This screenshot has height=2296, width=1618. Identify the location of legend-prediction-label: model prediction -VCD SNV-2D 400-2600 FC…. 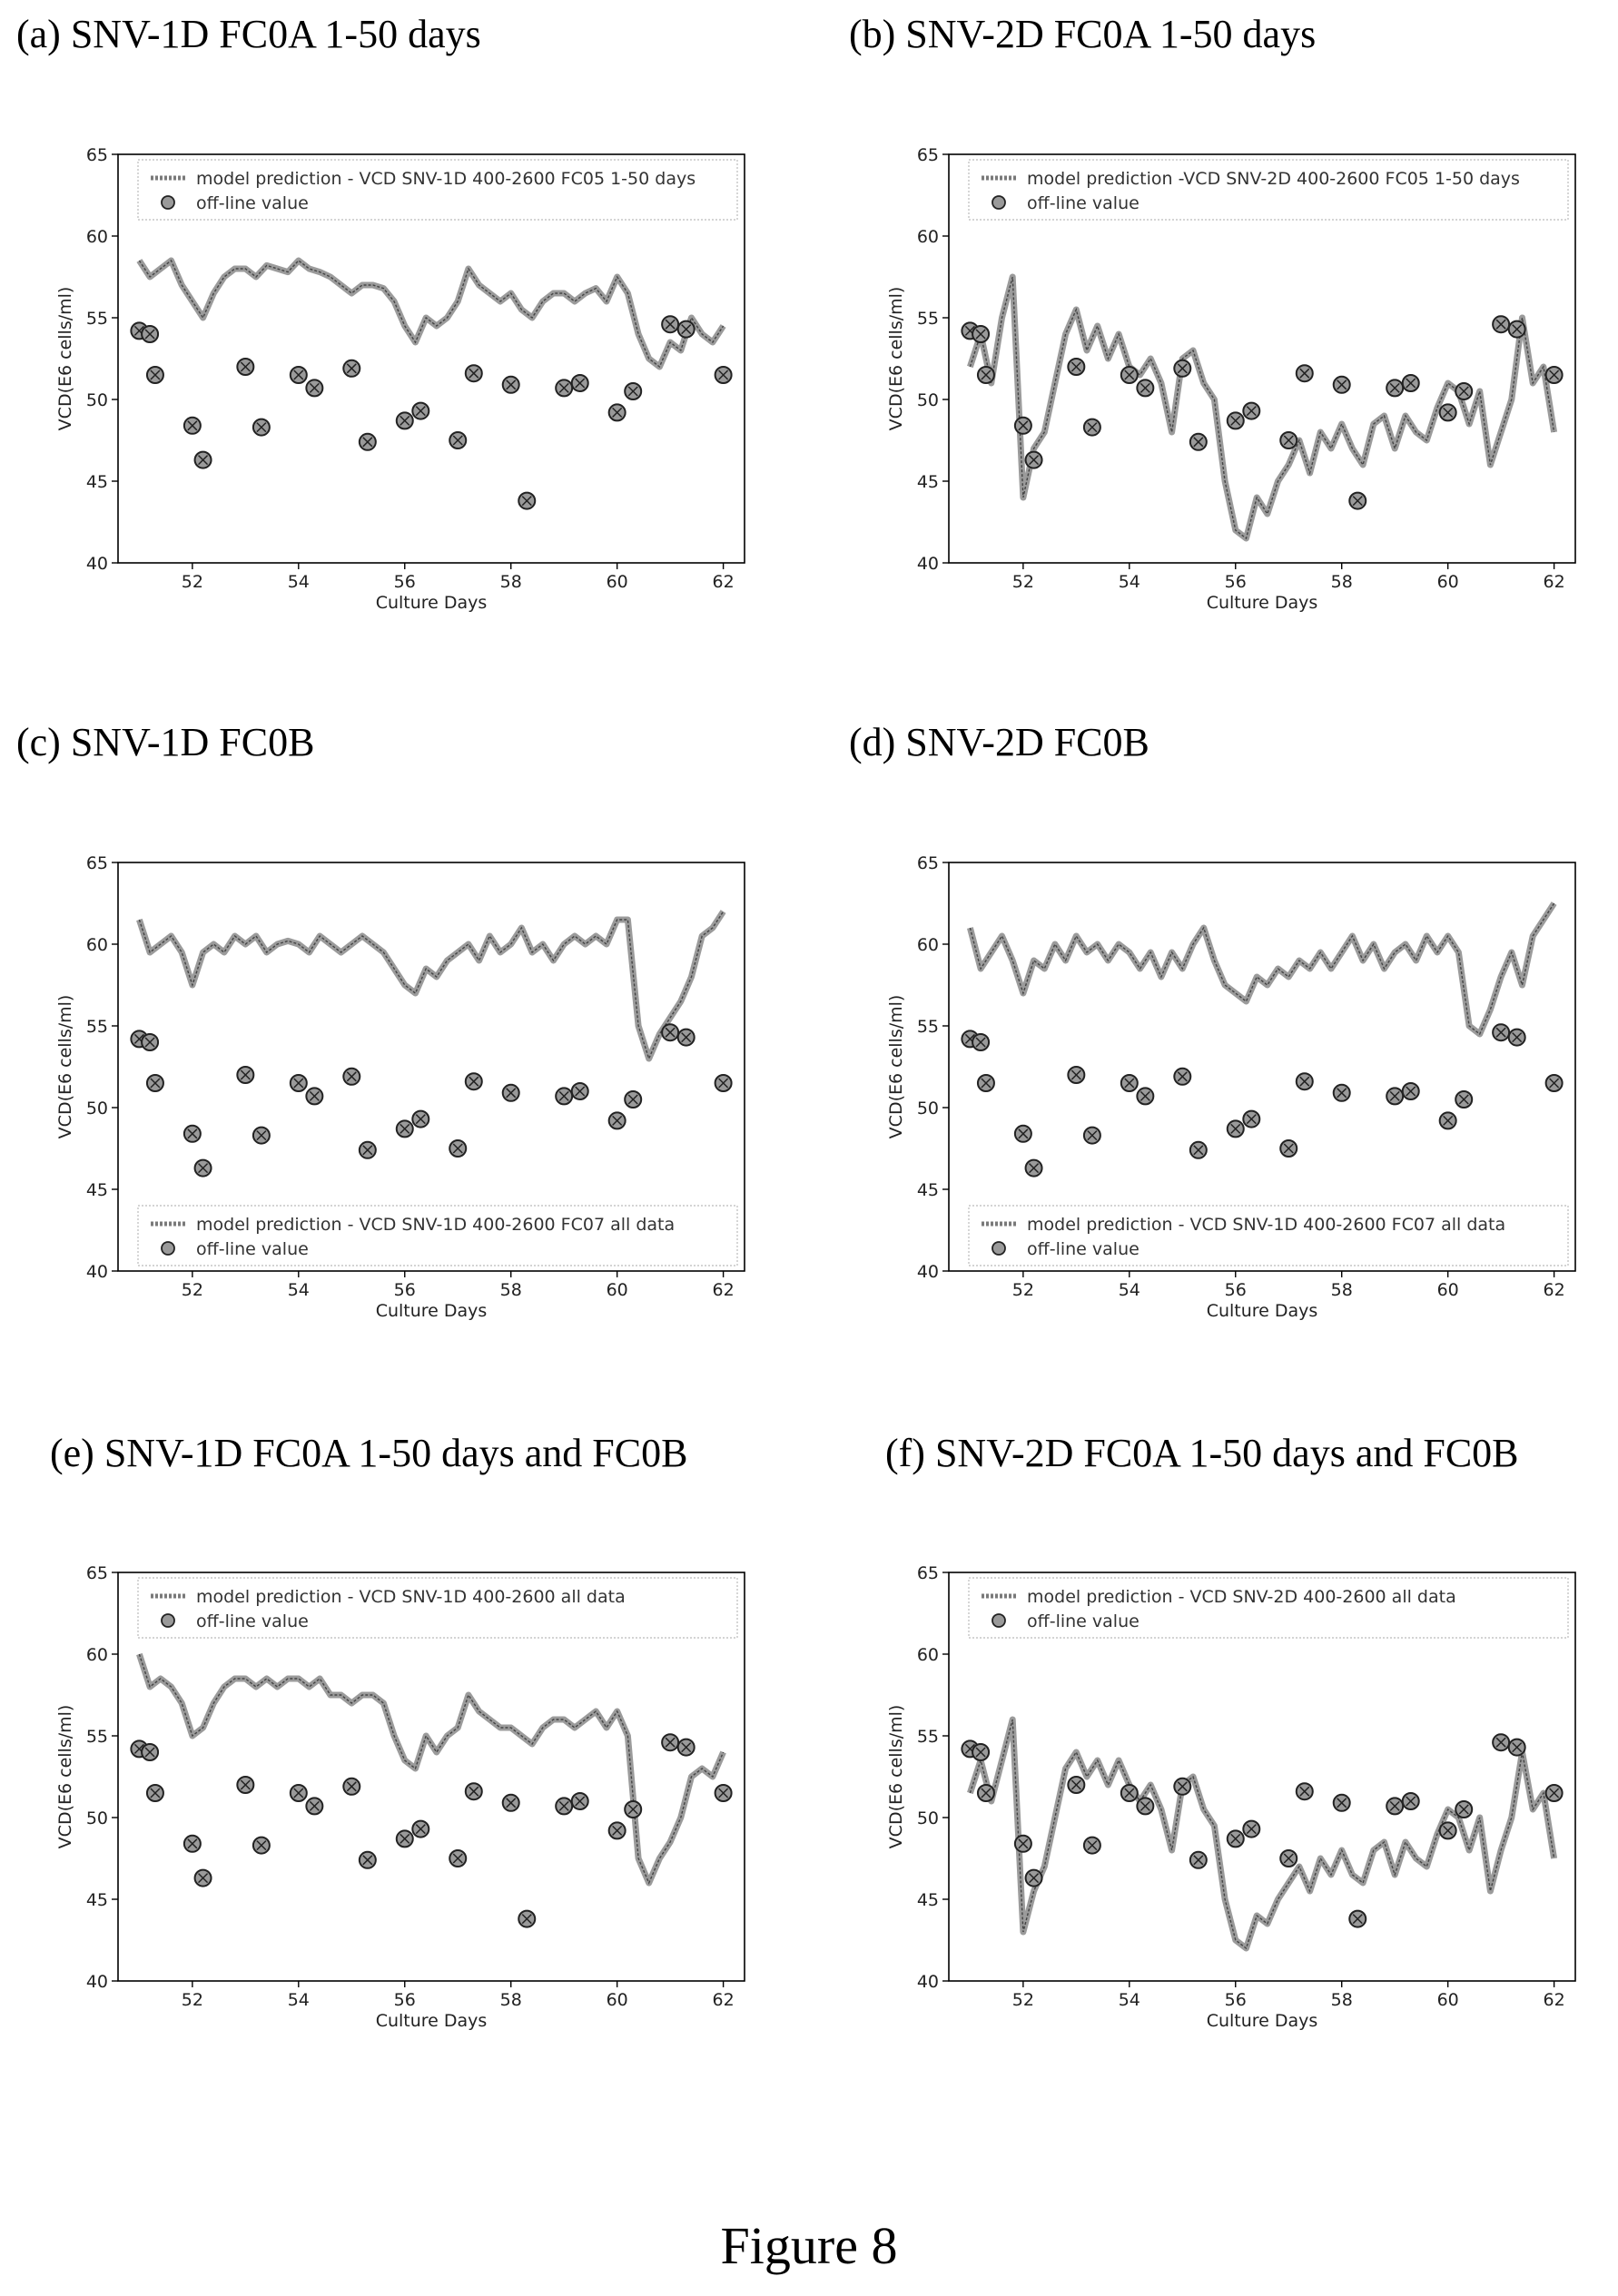
(1273, 179).